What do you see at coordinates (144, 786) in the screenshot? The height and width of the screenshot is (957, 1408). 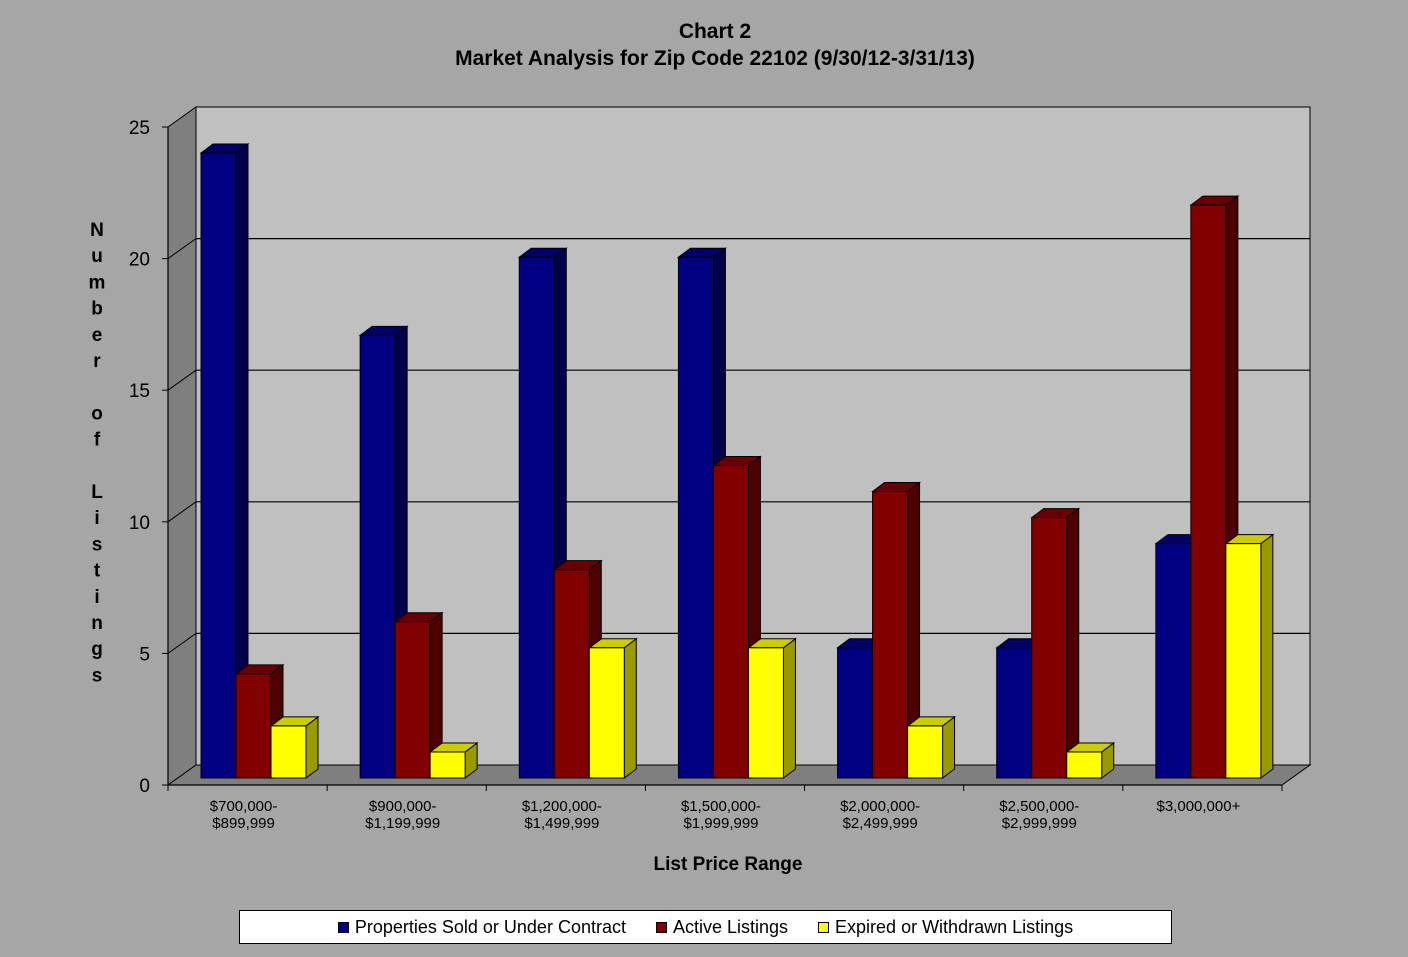 I see `y-tick-label: 0` at bounding box center [144, 786].